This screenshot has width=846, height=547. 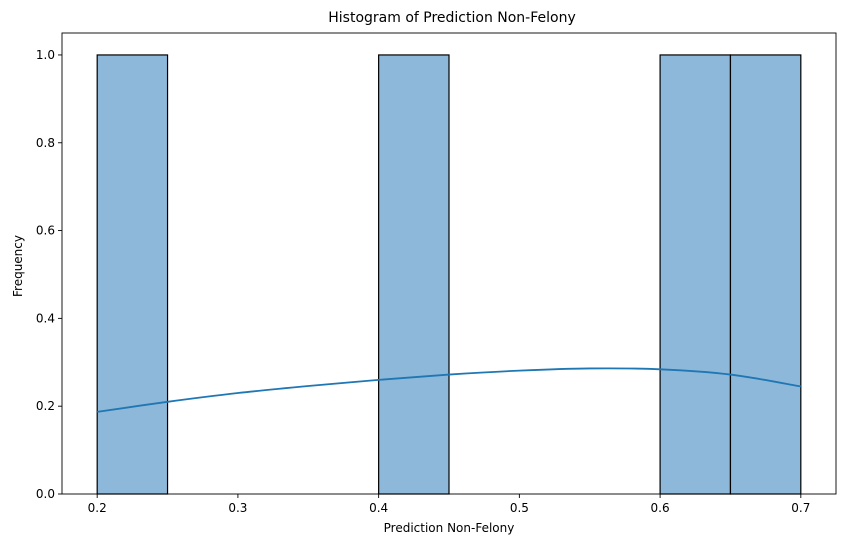 I want to click on x-axis-ticks: 0.2 0.3 0.4 0.5 0.6 0.7, so click(x=449, y=504).